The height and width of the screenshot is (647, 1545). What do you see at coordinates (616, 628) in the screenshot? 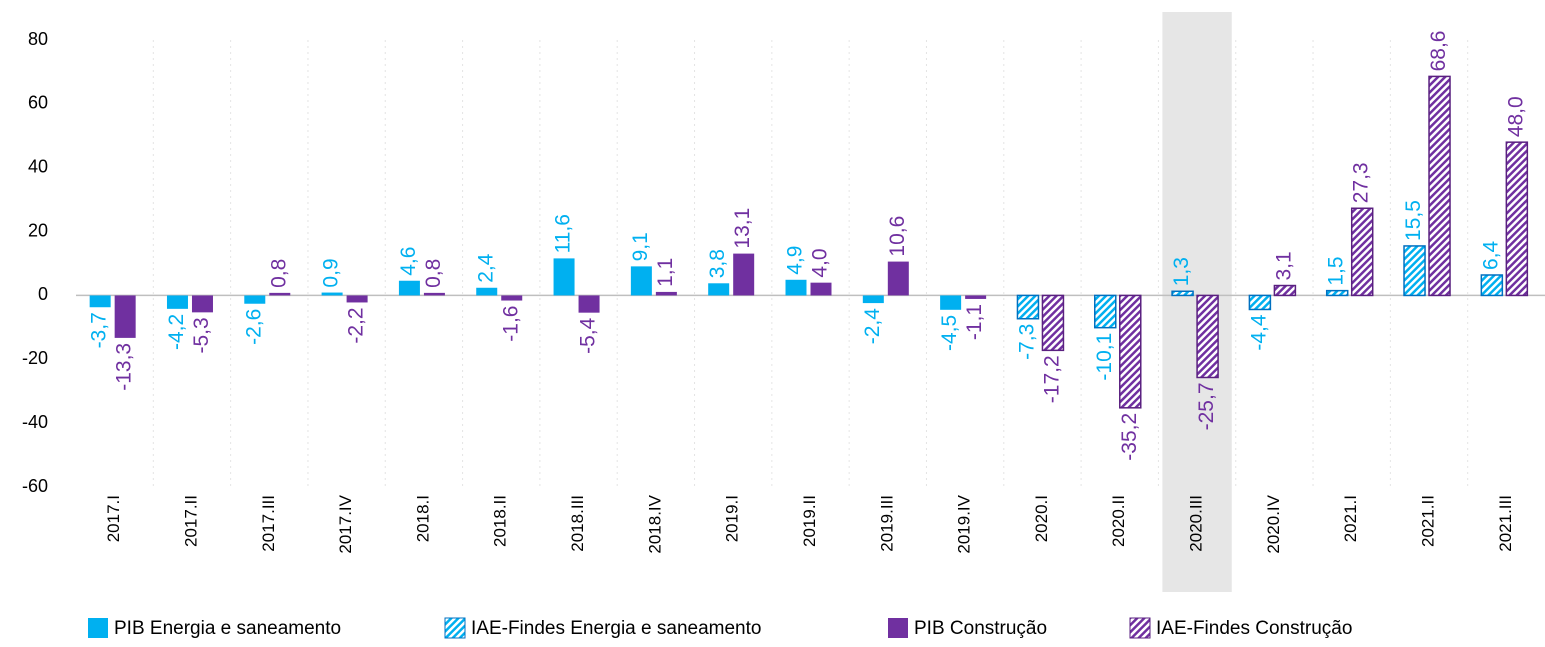
I see `legend-label: IAE-Findes Energia e saneamento` at bounding box center [616, 628].